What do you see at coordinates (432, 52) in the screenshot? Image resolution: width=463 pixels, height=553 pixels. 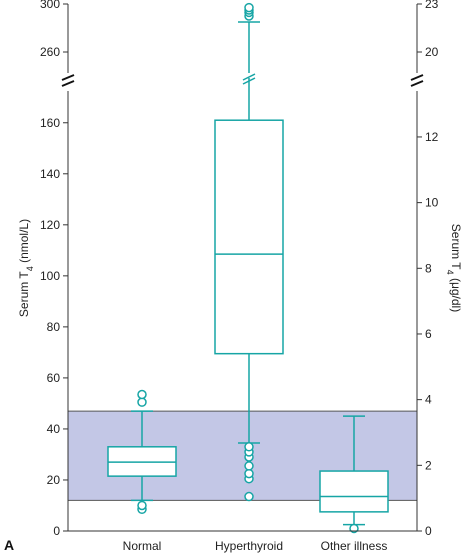 I see `right-tick-label: 20` at bounding box center [432, 52].